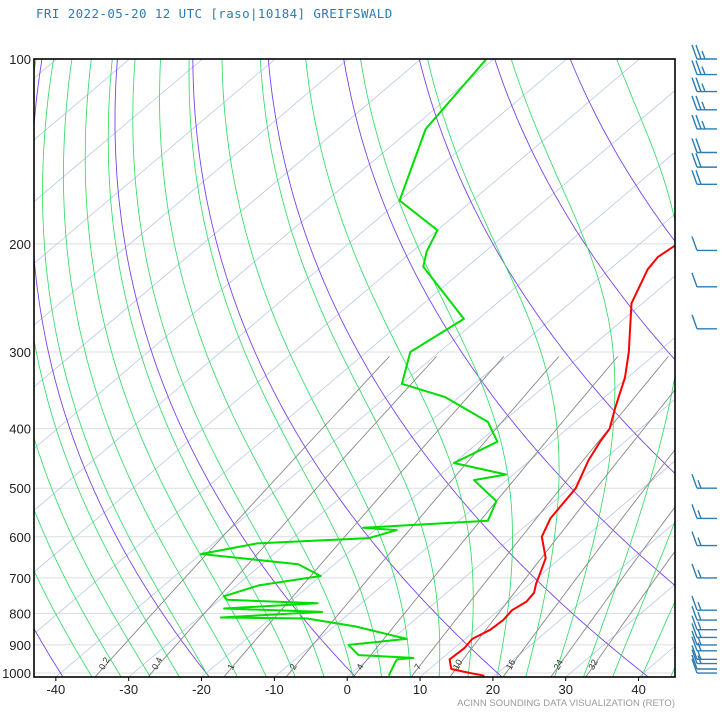  Describe the element at coordinates (230, 666) in the screenshot. I see `mixing-ratio-label: 1` at that location.